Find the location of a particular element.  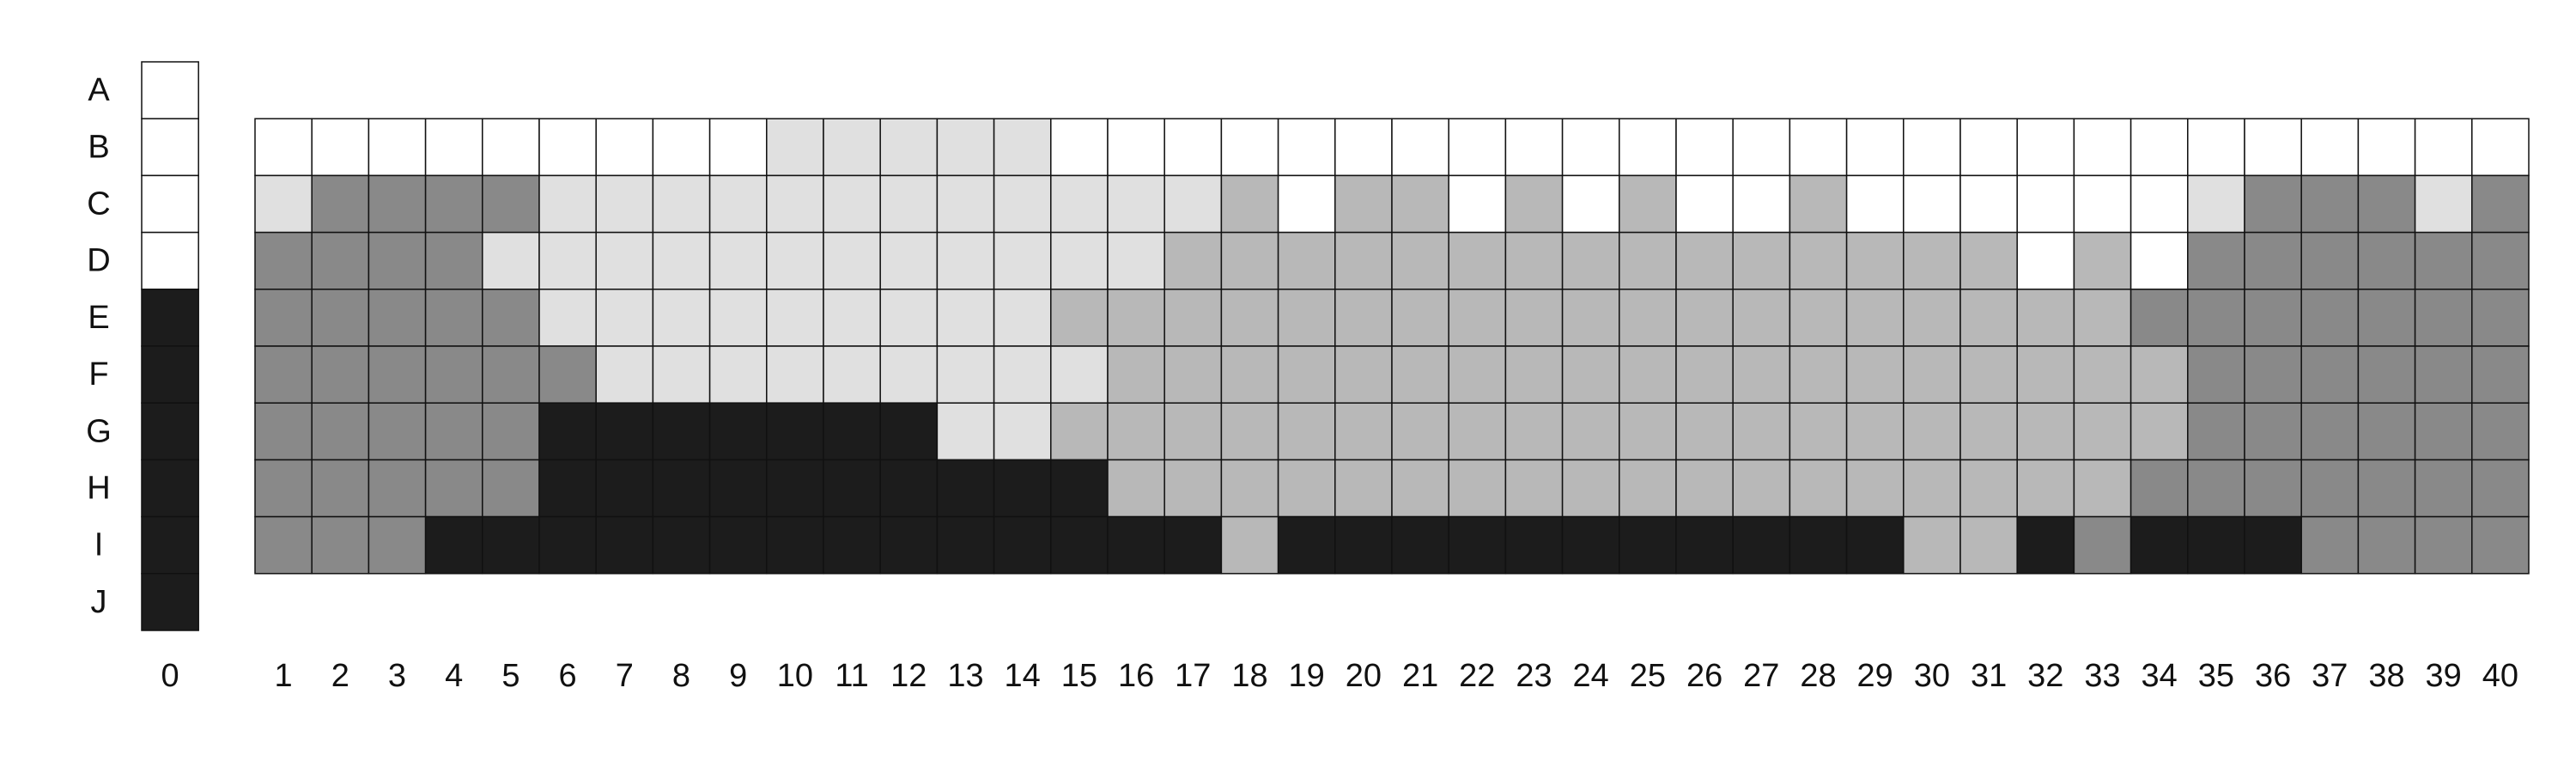

column-label-16: 16 is located at coordinates (1136, 676).